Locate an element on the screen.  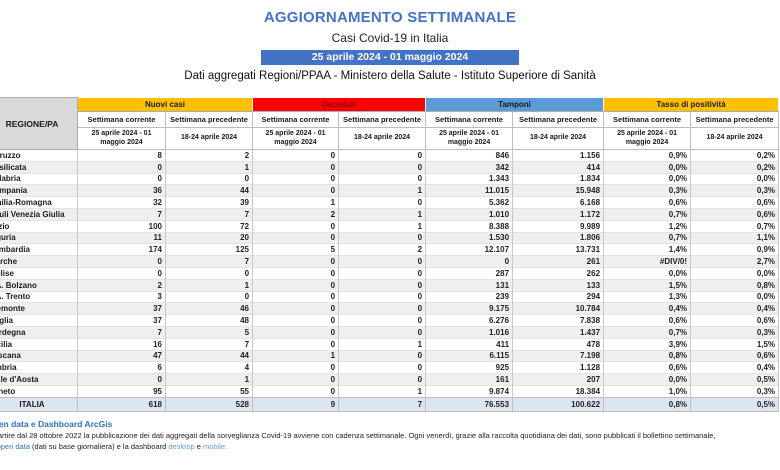
table-row: Valle d'Aosta 0 1 0 0 161 207 0,0% 0,5% is located at coordinates (390, 379).